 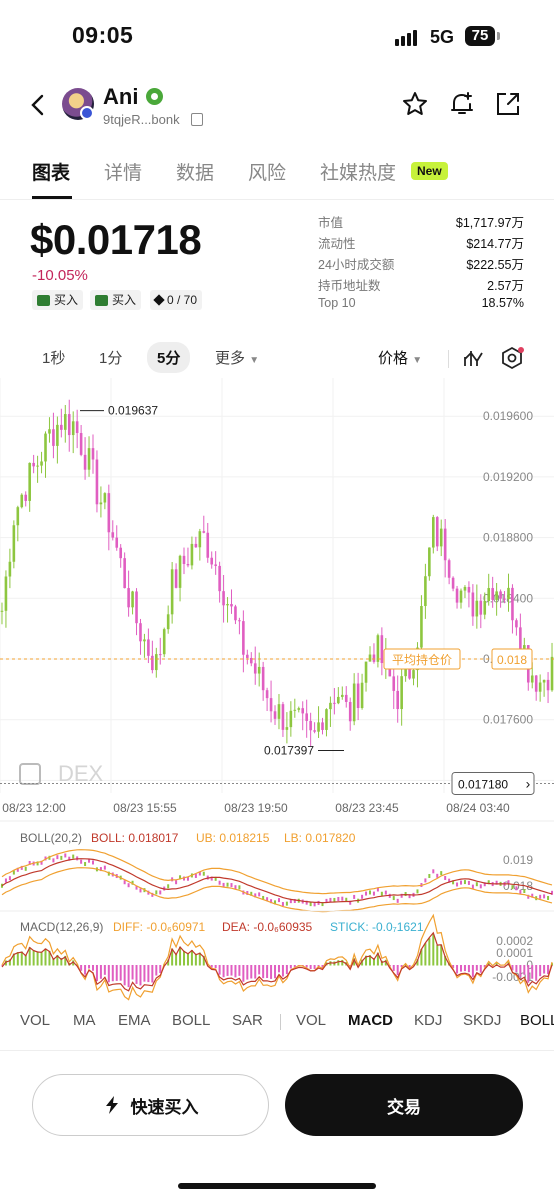 What do you see at coordinates (473, 358) in the screenshot?
I see `indicator-icon` at bounding box center [473, 358].